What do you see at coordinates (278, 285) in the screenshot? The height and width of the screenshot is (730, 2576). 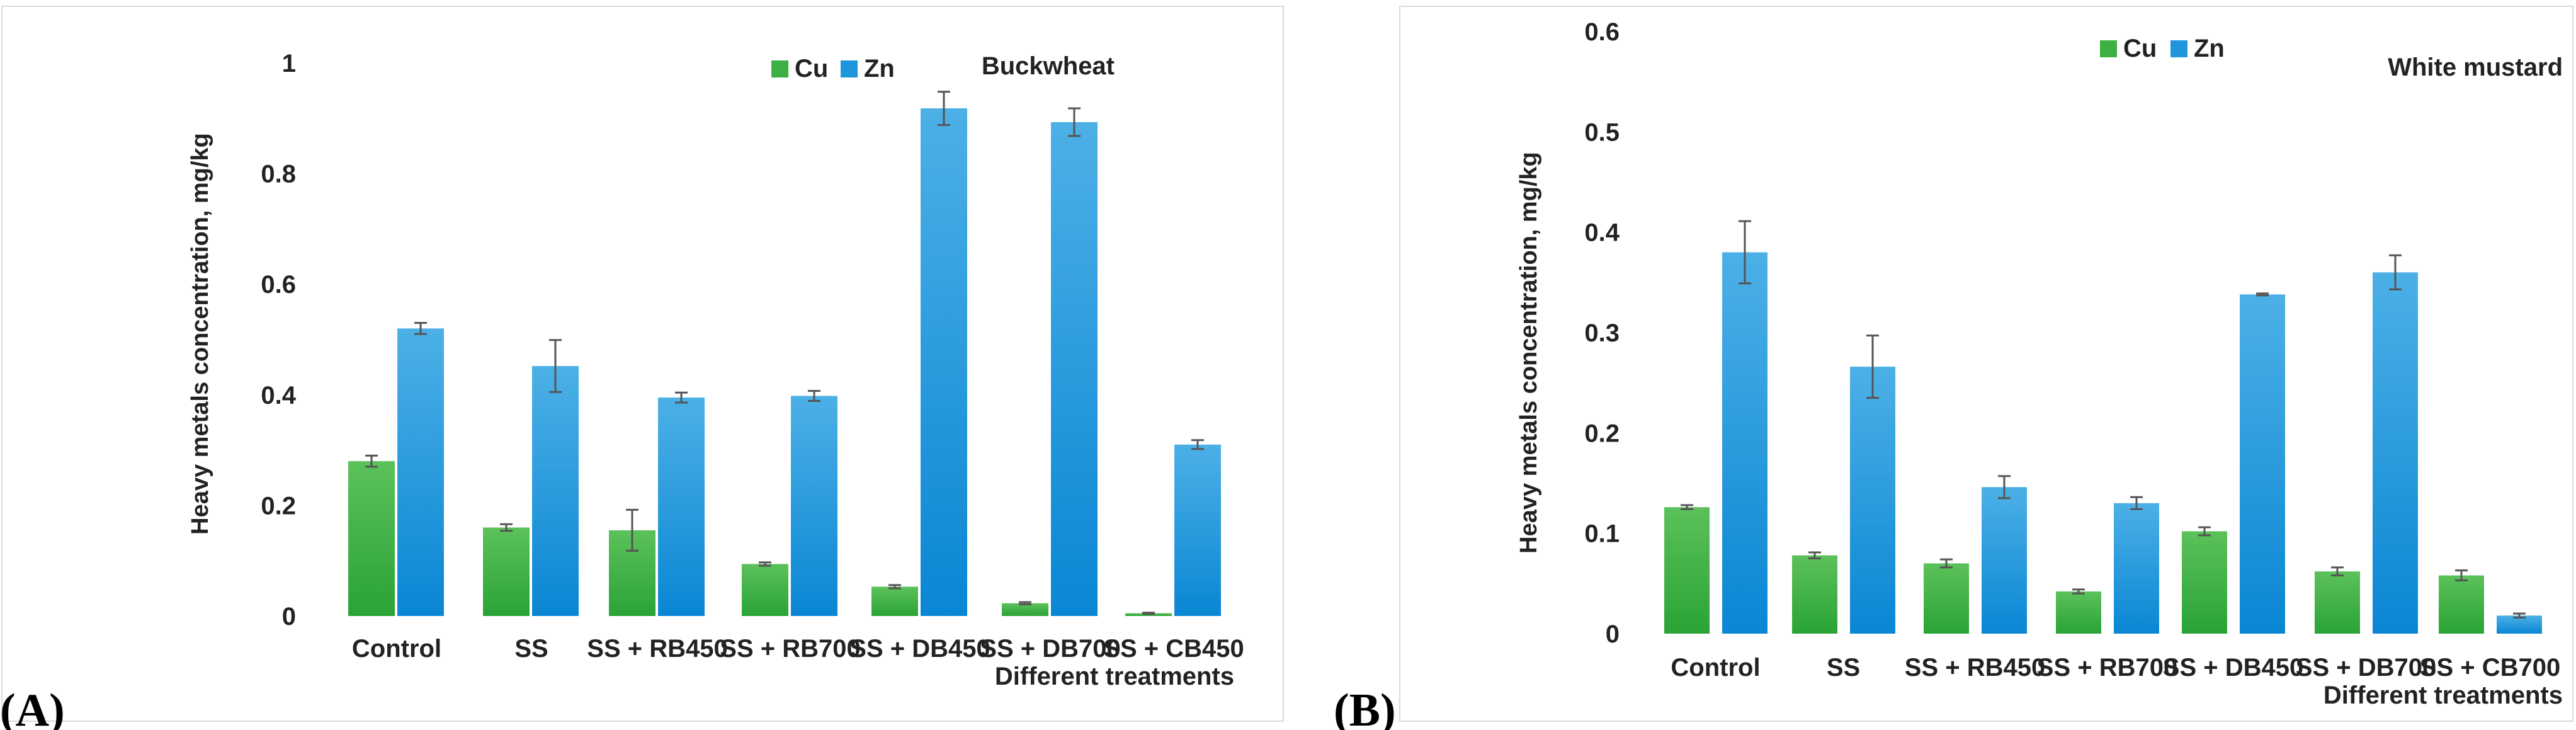 I see `panel-a-y-tick-label: 0.6` at bounding box center [278, 285].